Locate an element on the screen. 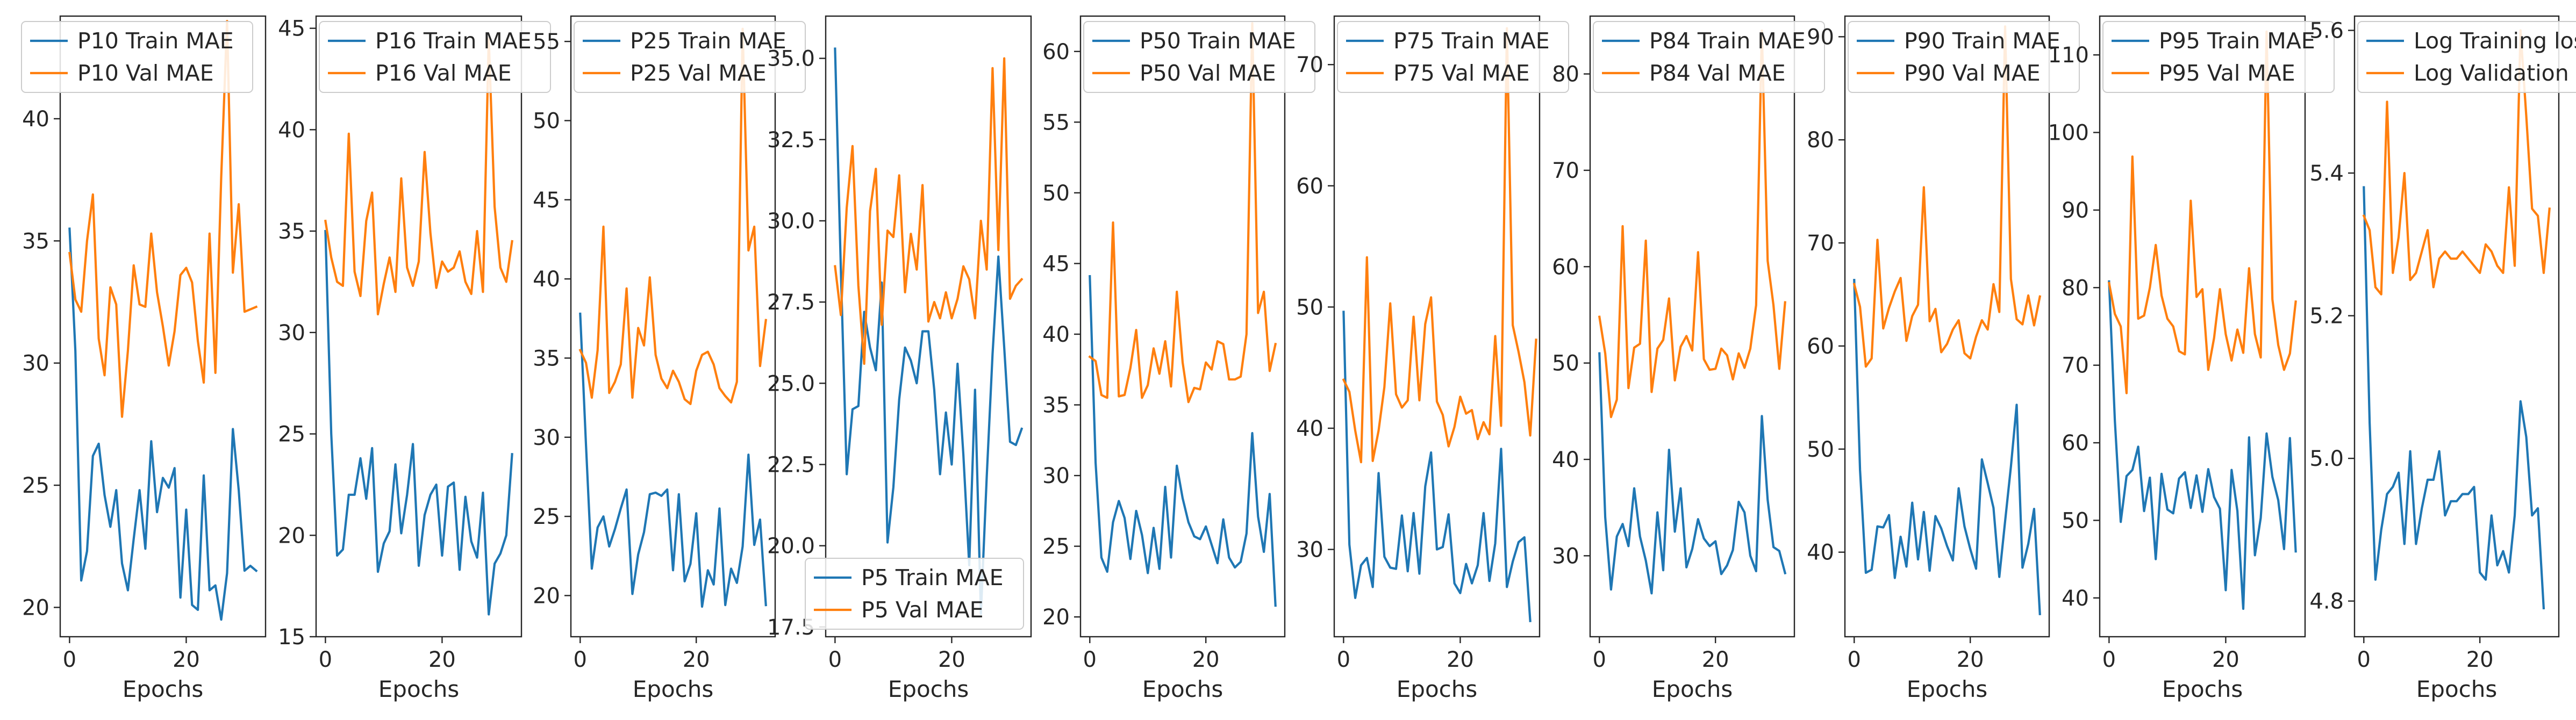  y-tick-label: 32.5 is located at coordinates (791, 141).